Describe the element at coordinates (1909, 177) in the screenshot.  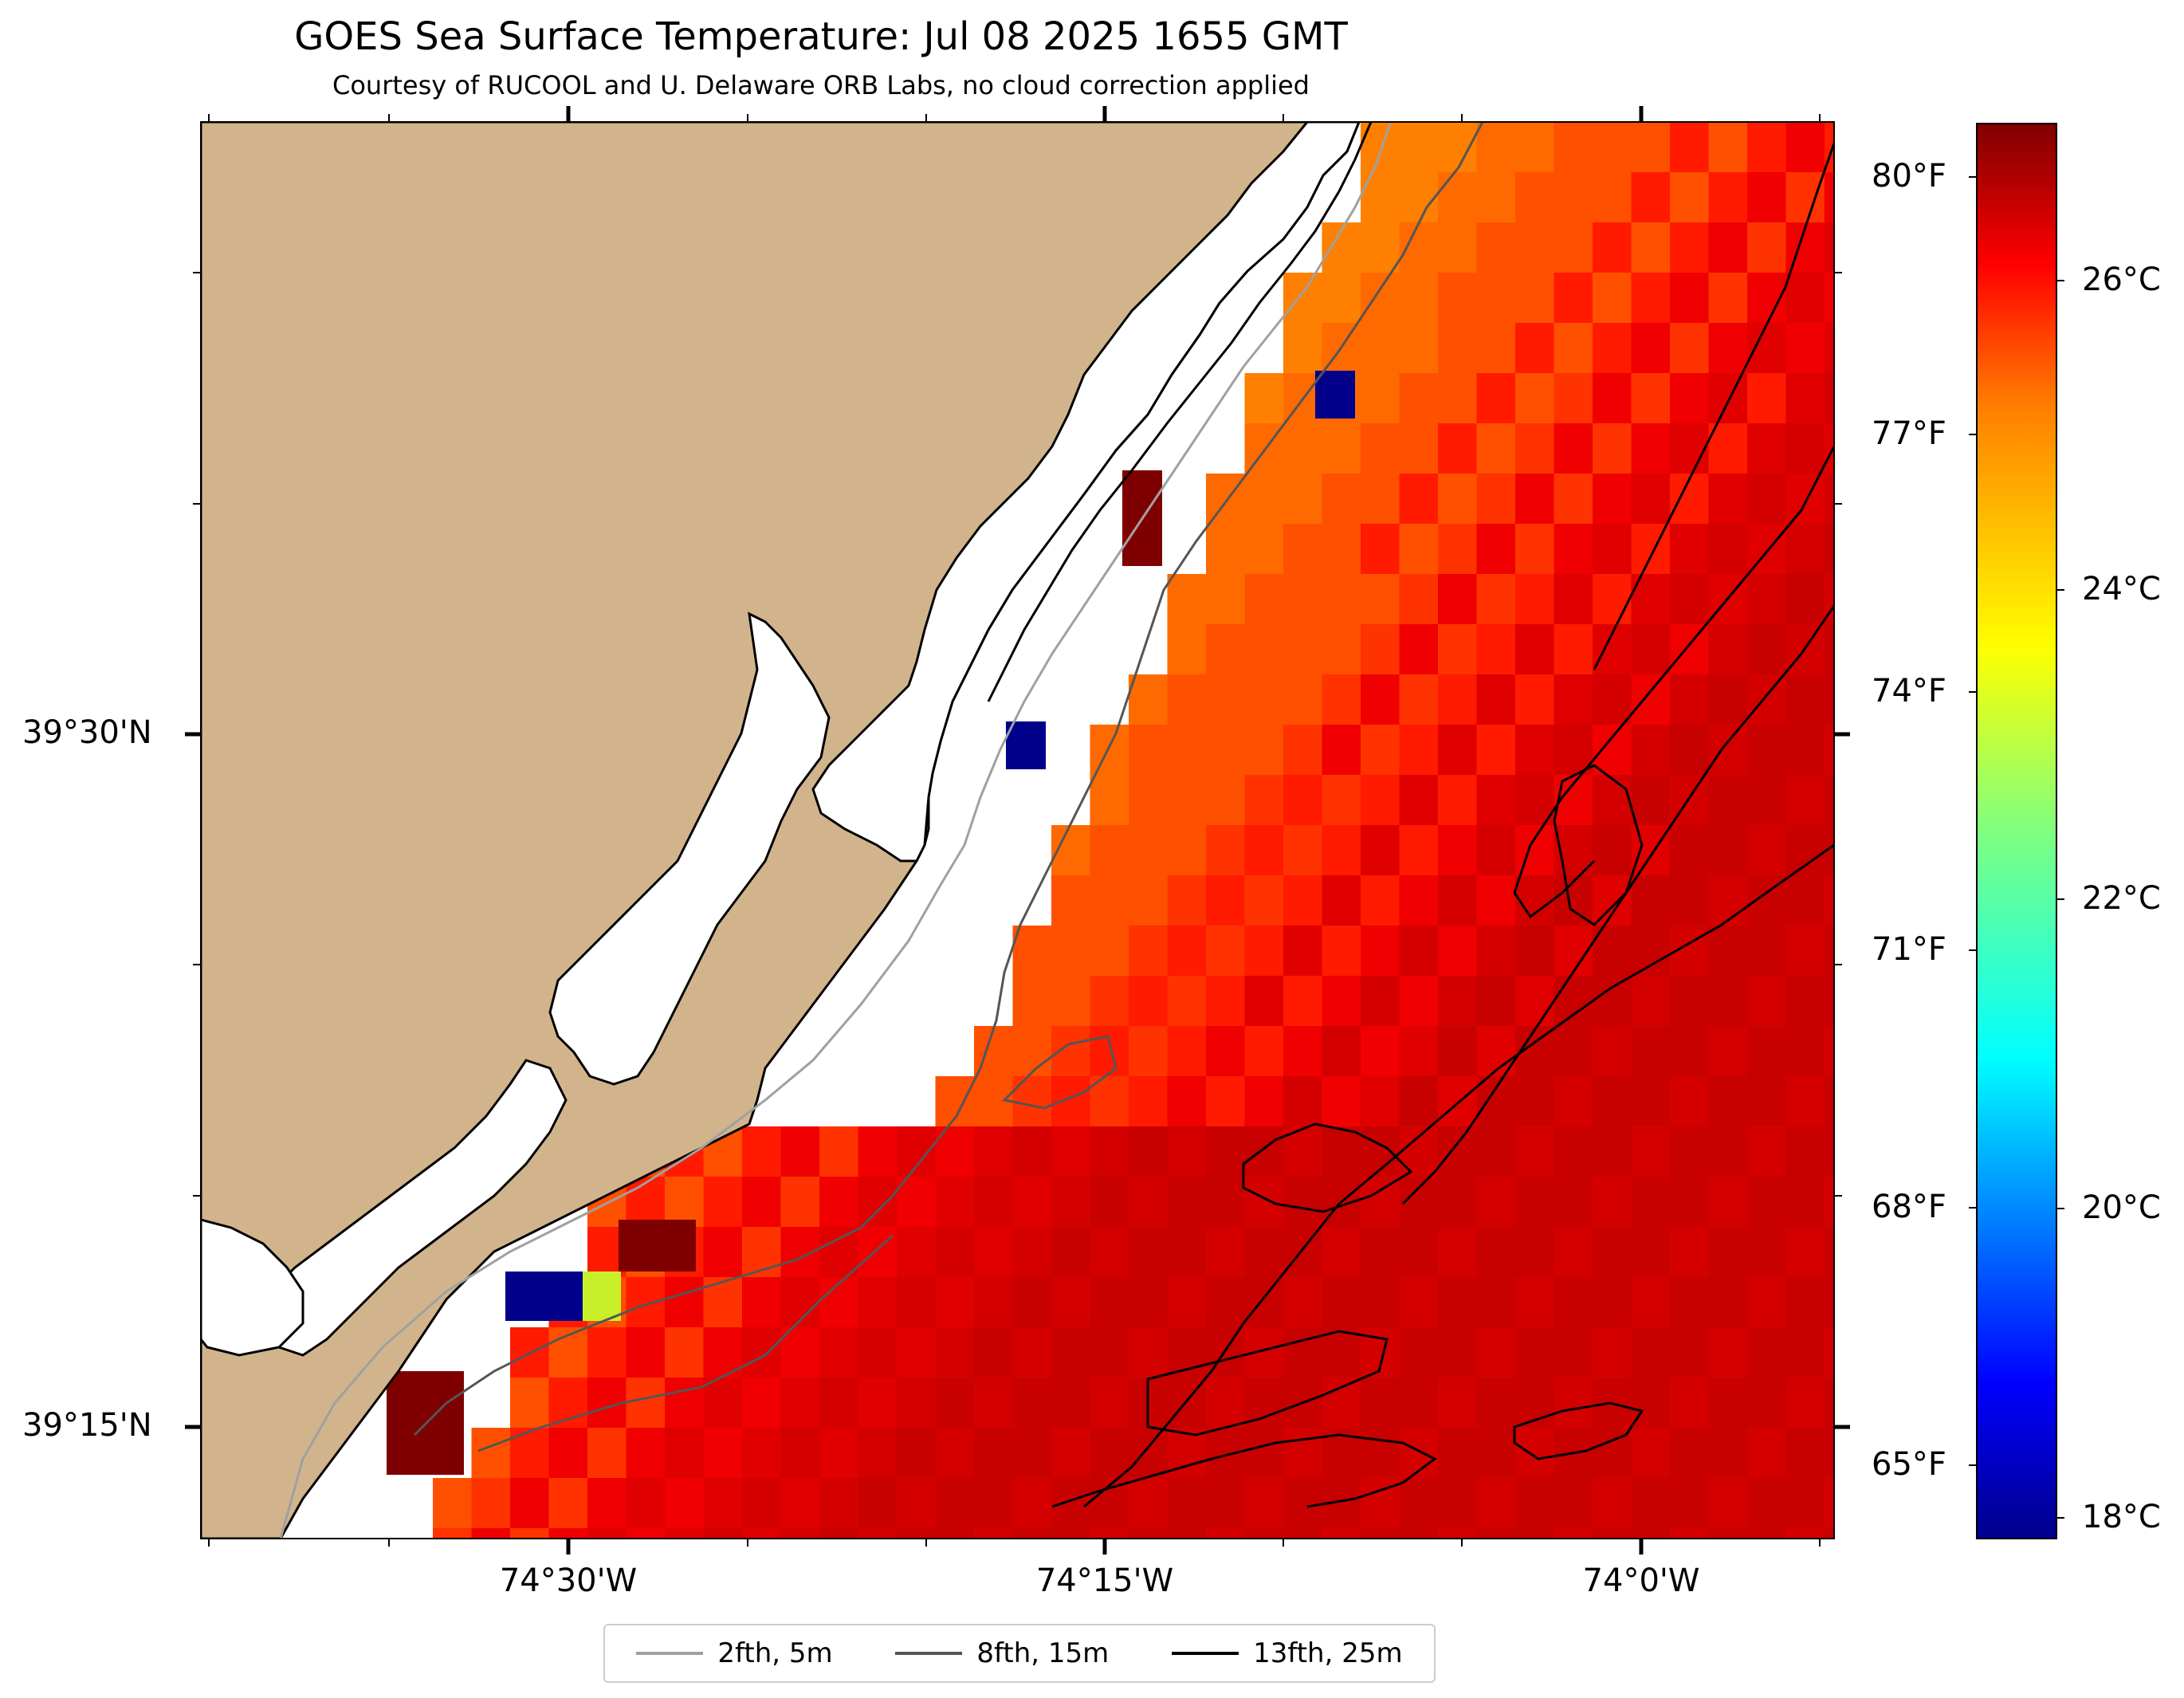
I see `colorbar-f-80: 80°F` at that location.